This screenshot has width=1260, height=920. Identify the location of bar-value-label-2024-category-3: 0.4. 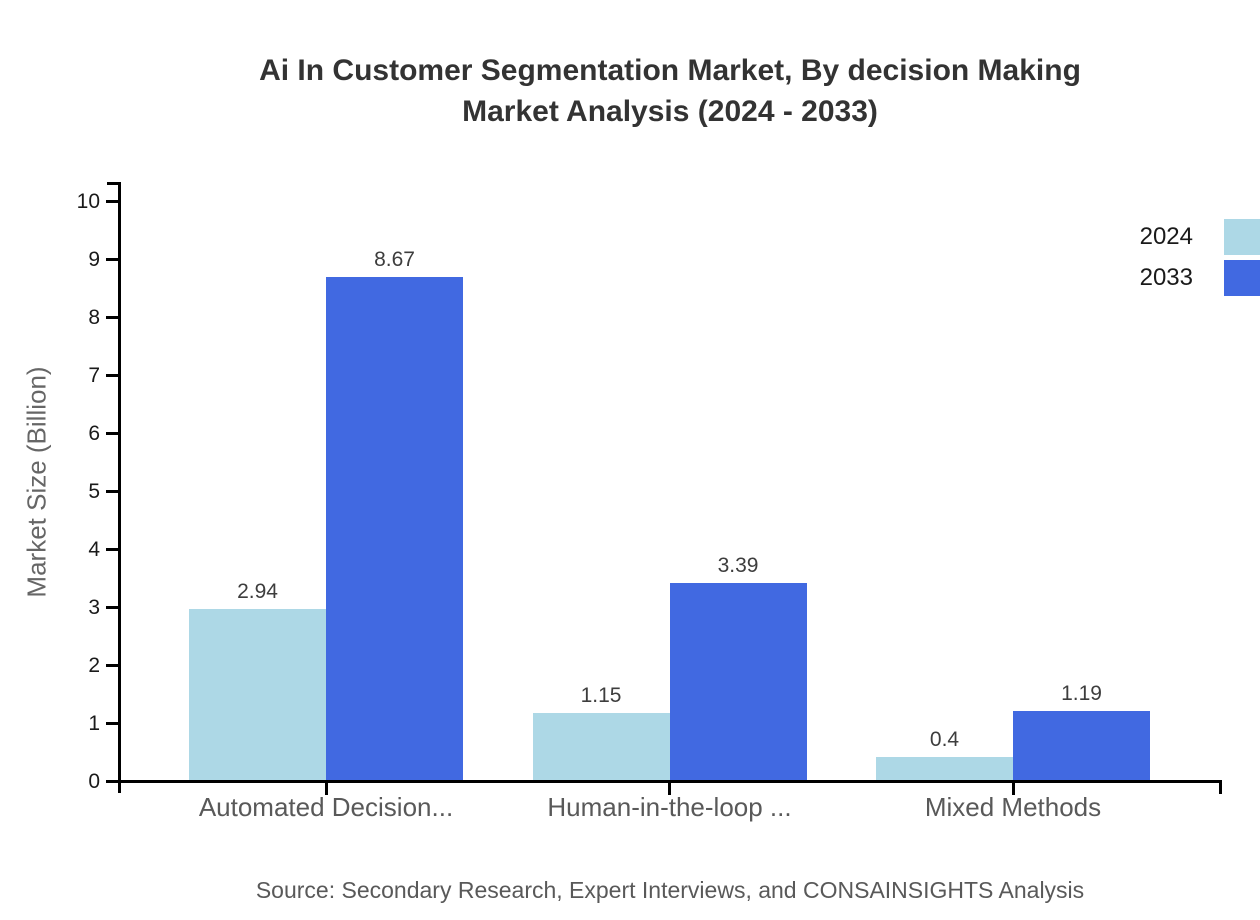
(944, 739).